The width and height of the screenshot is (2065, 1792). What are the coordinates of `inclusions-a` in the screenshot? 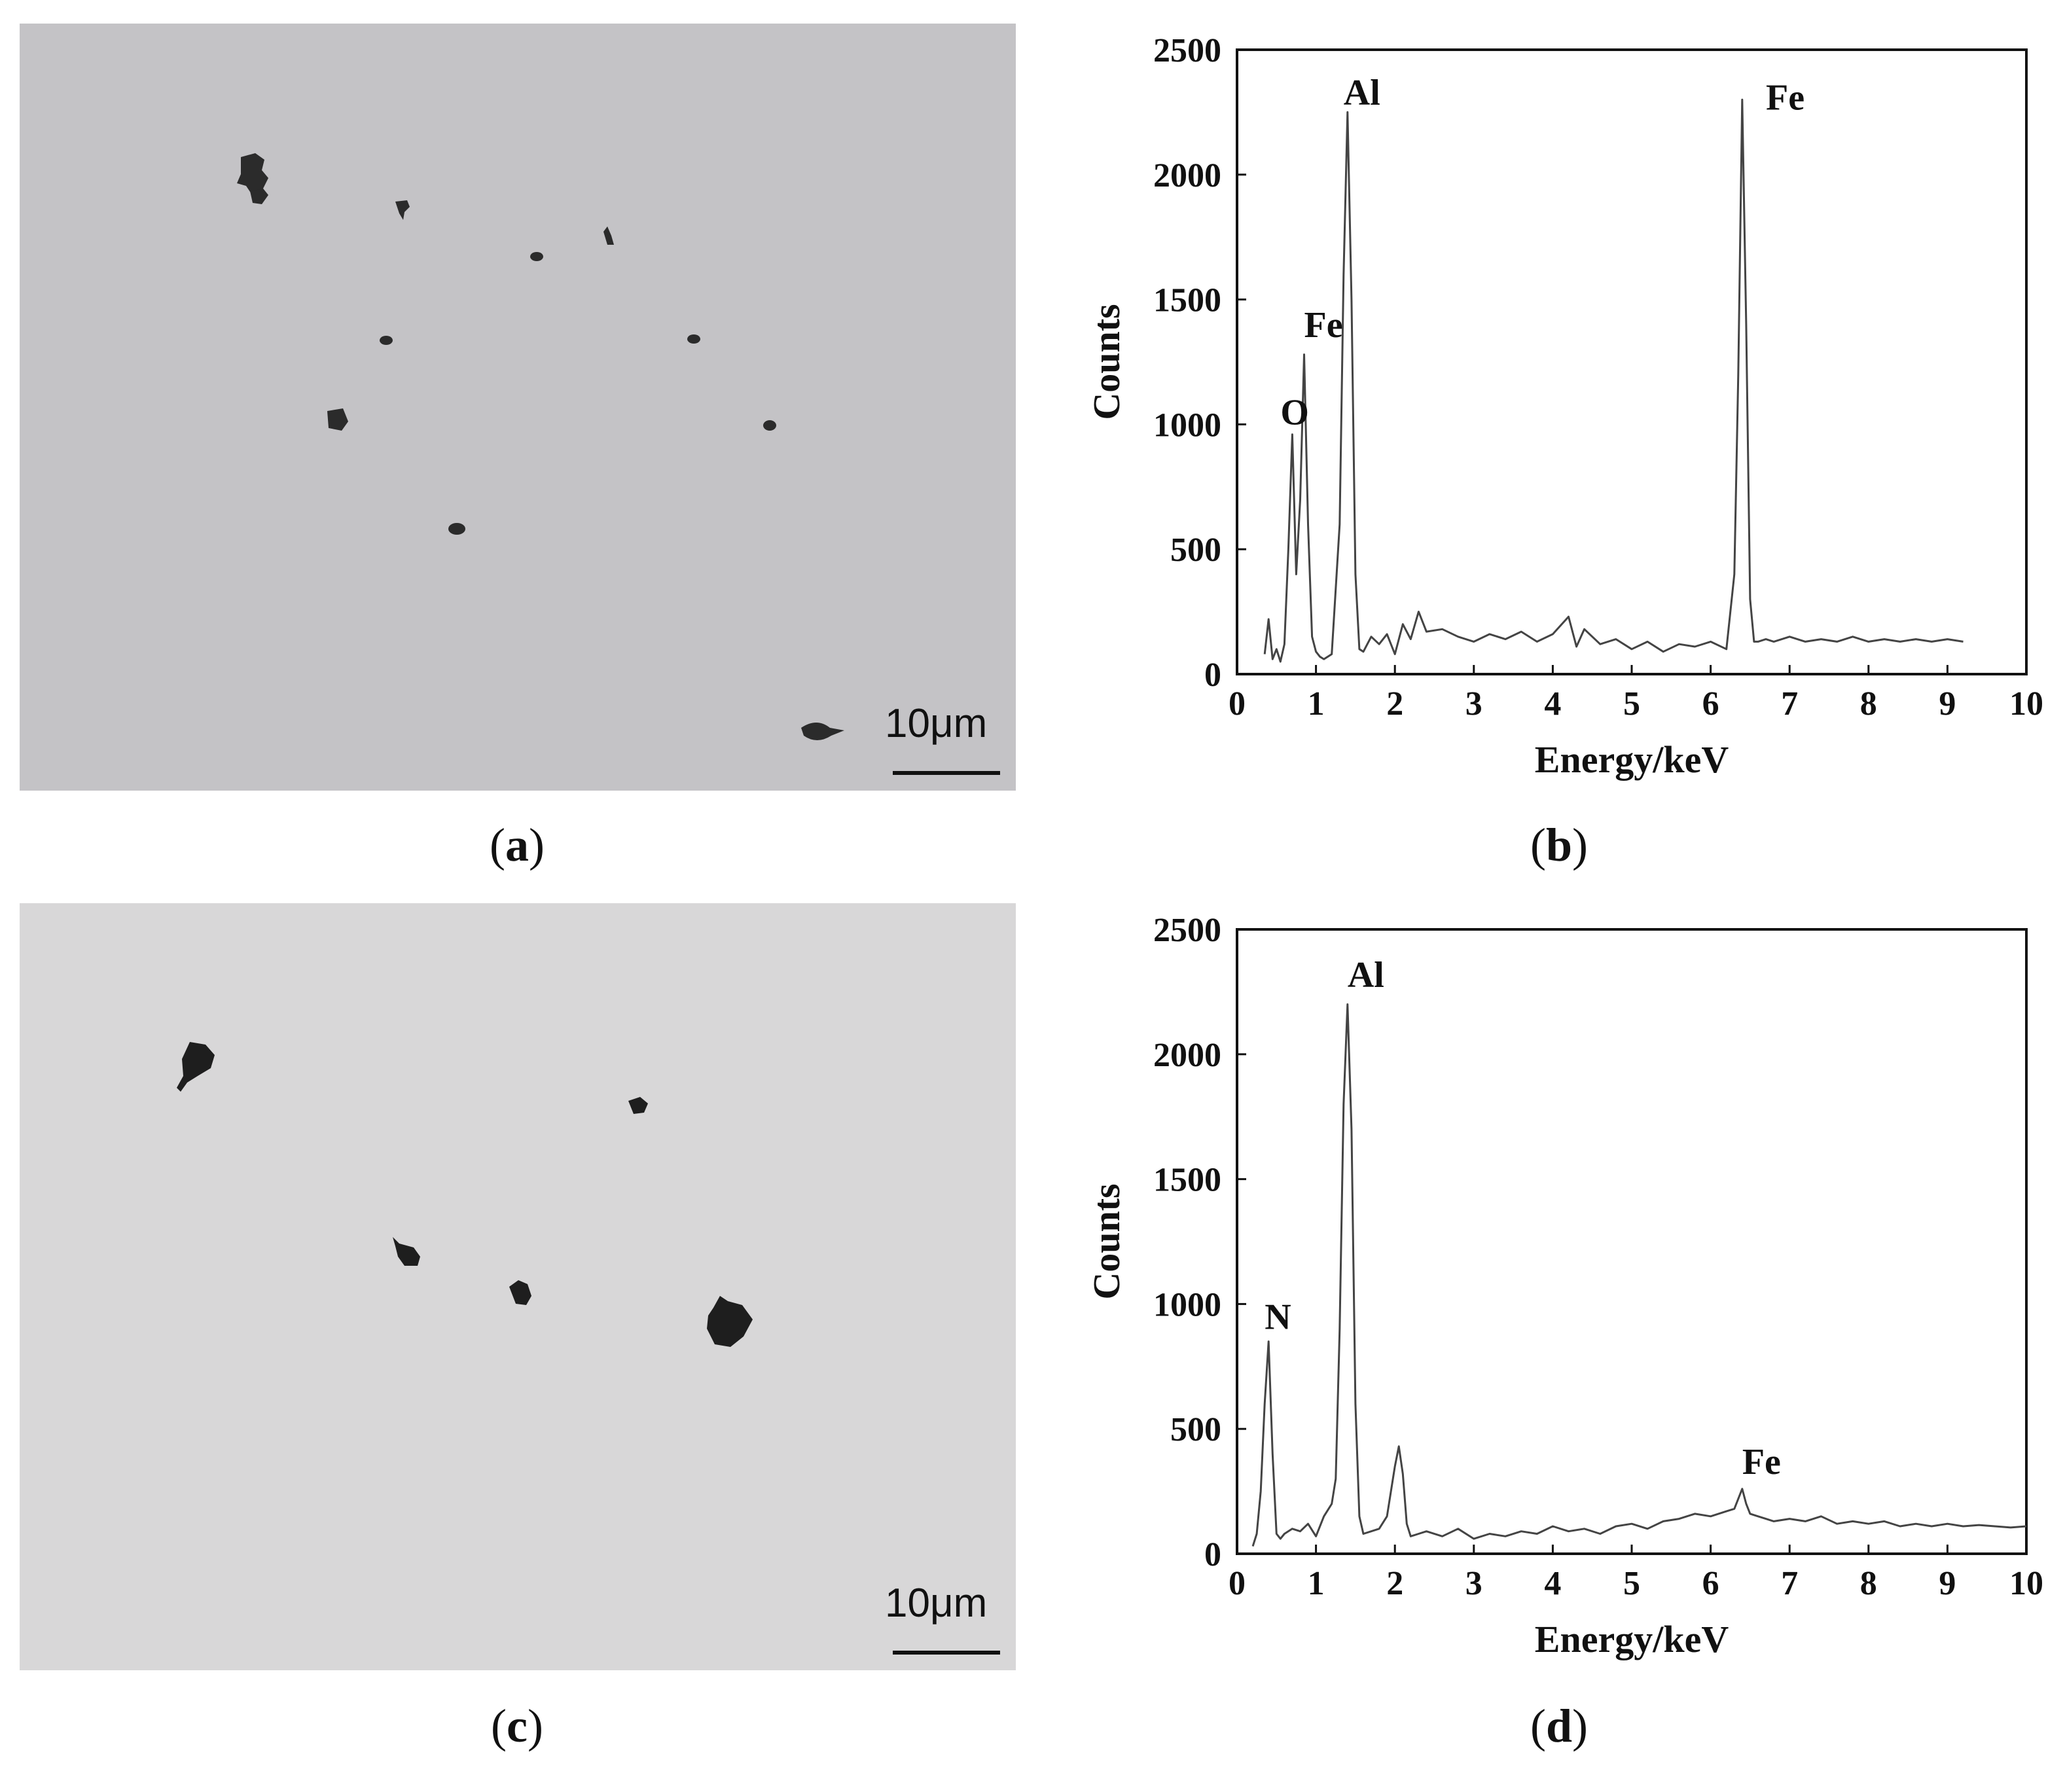 It's located at (540, 447).